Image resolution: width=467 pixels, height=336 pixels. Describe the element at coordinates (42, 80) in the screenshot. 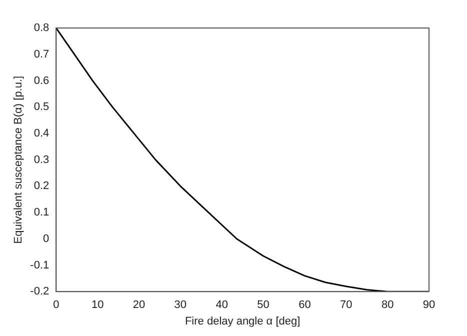

I see `y-tick-label: 0.6` at that location.